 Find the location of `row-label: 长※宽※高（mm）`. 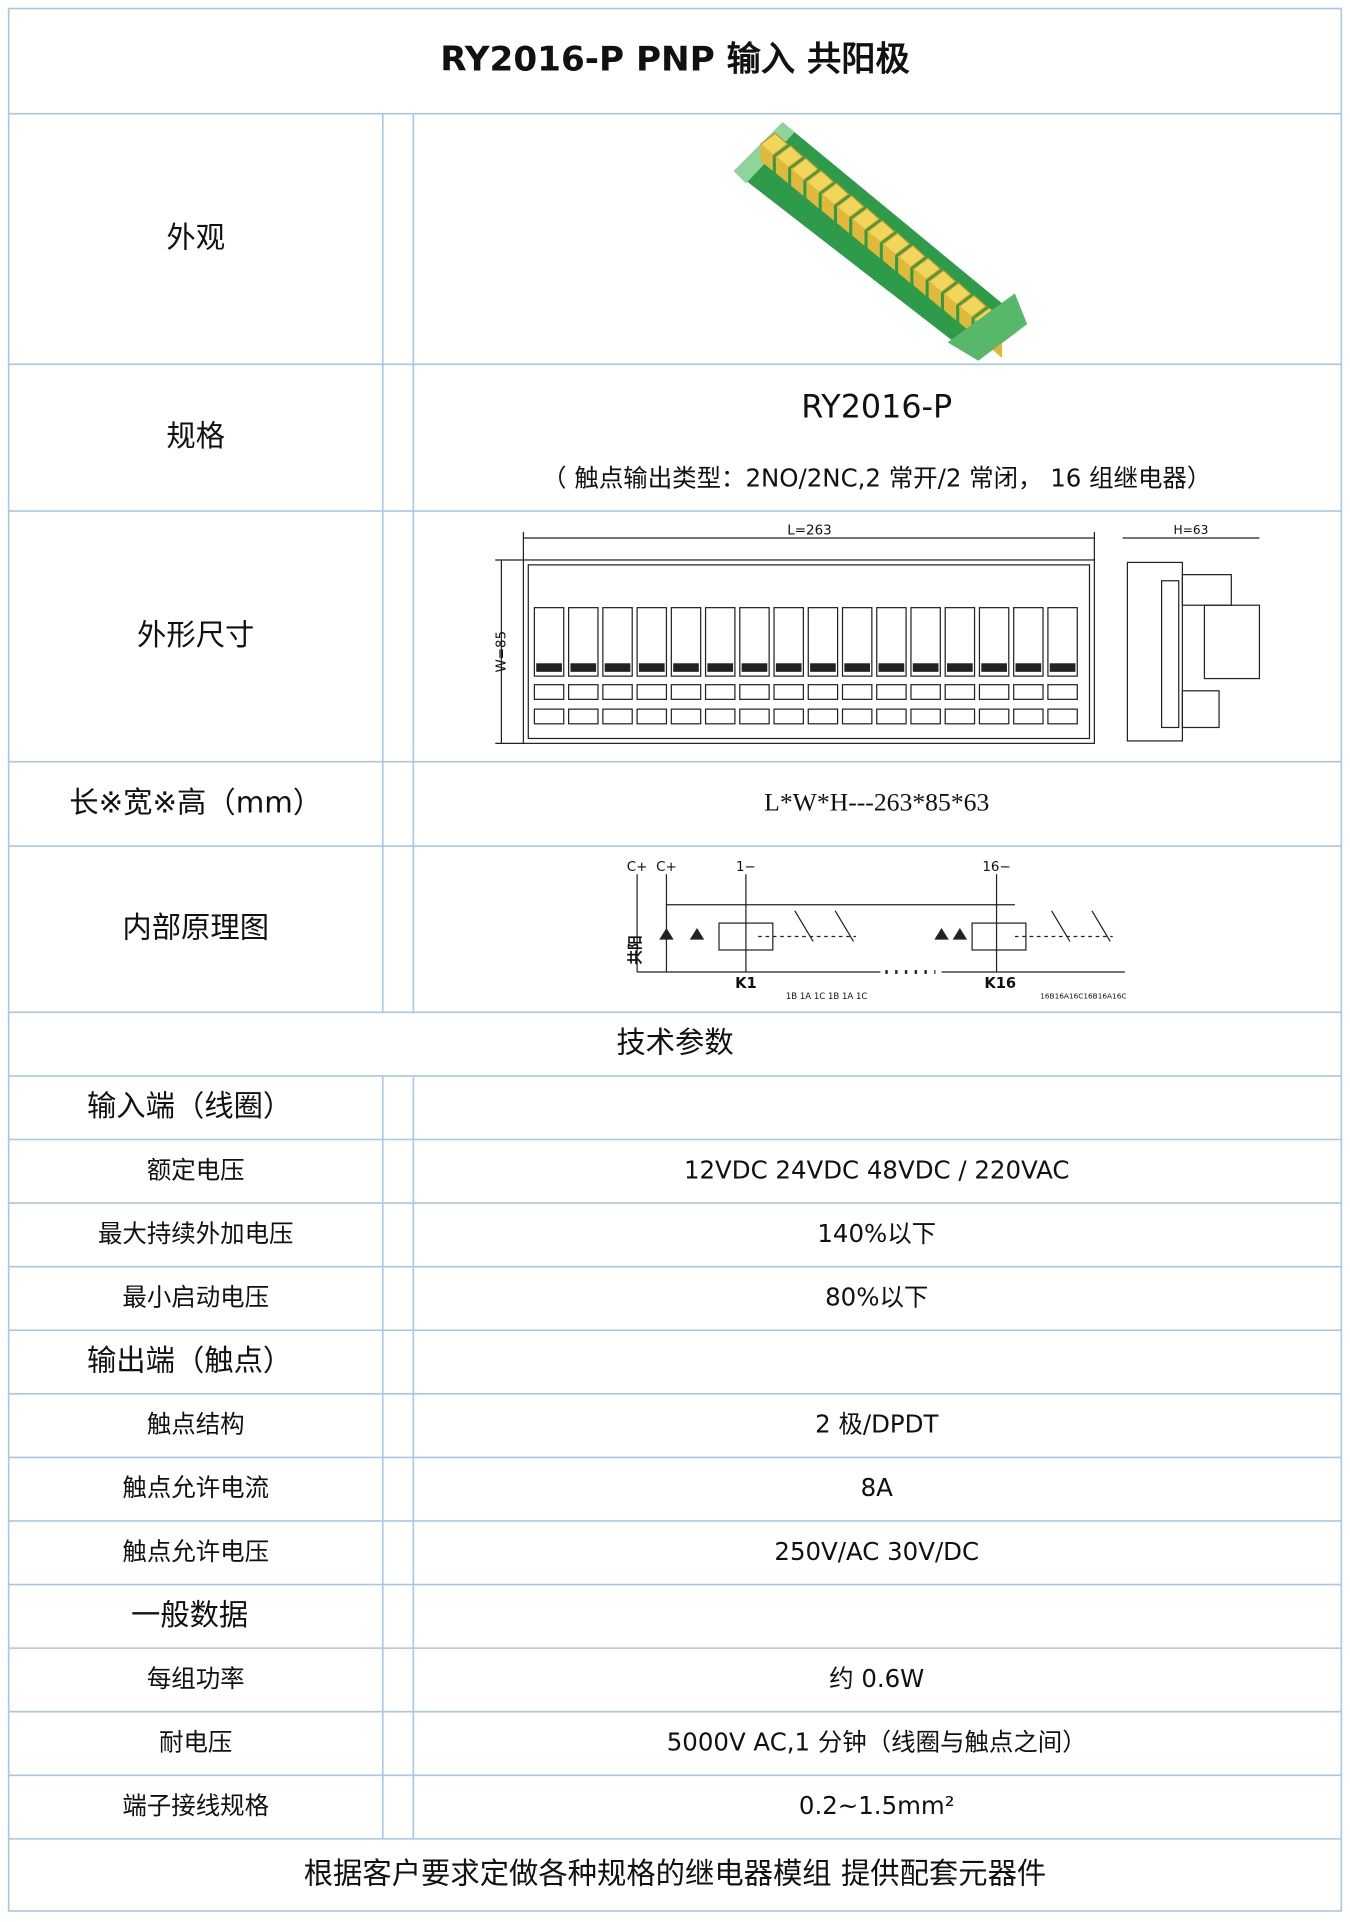

row-label: 长※宽※高（mm） is located at coordinates (195, 802).